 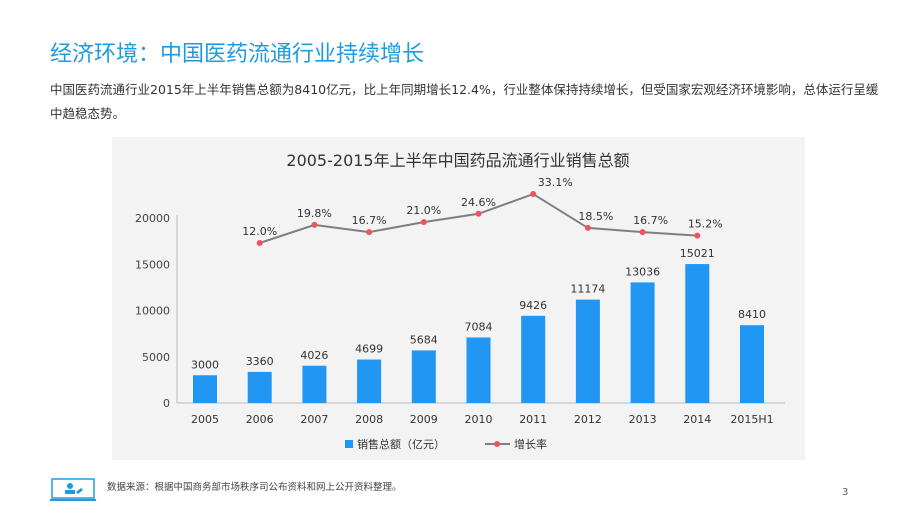 I want to click on page-number: 3, so click(x=845, y=492).